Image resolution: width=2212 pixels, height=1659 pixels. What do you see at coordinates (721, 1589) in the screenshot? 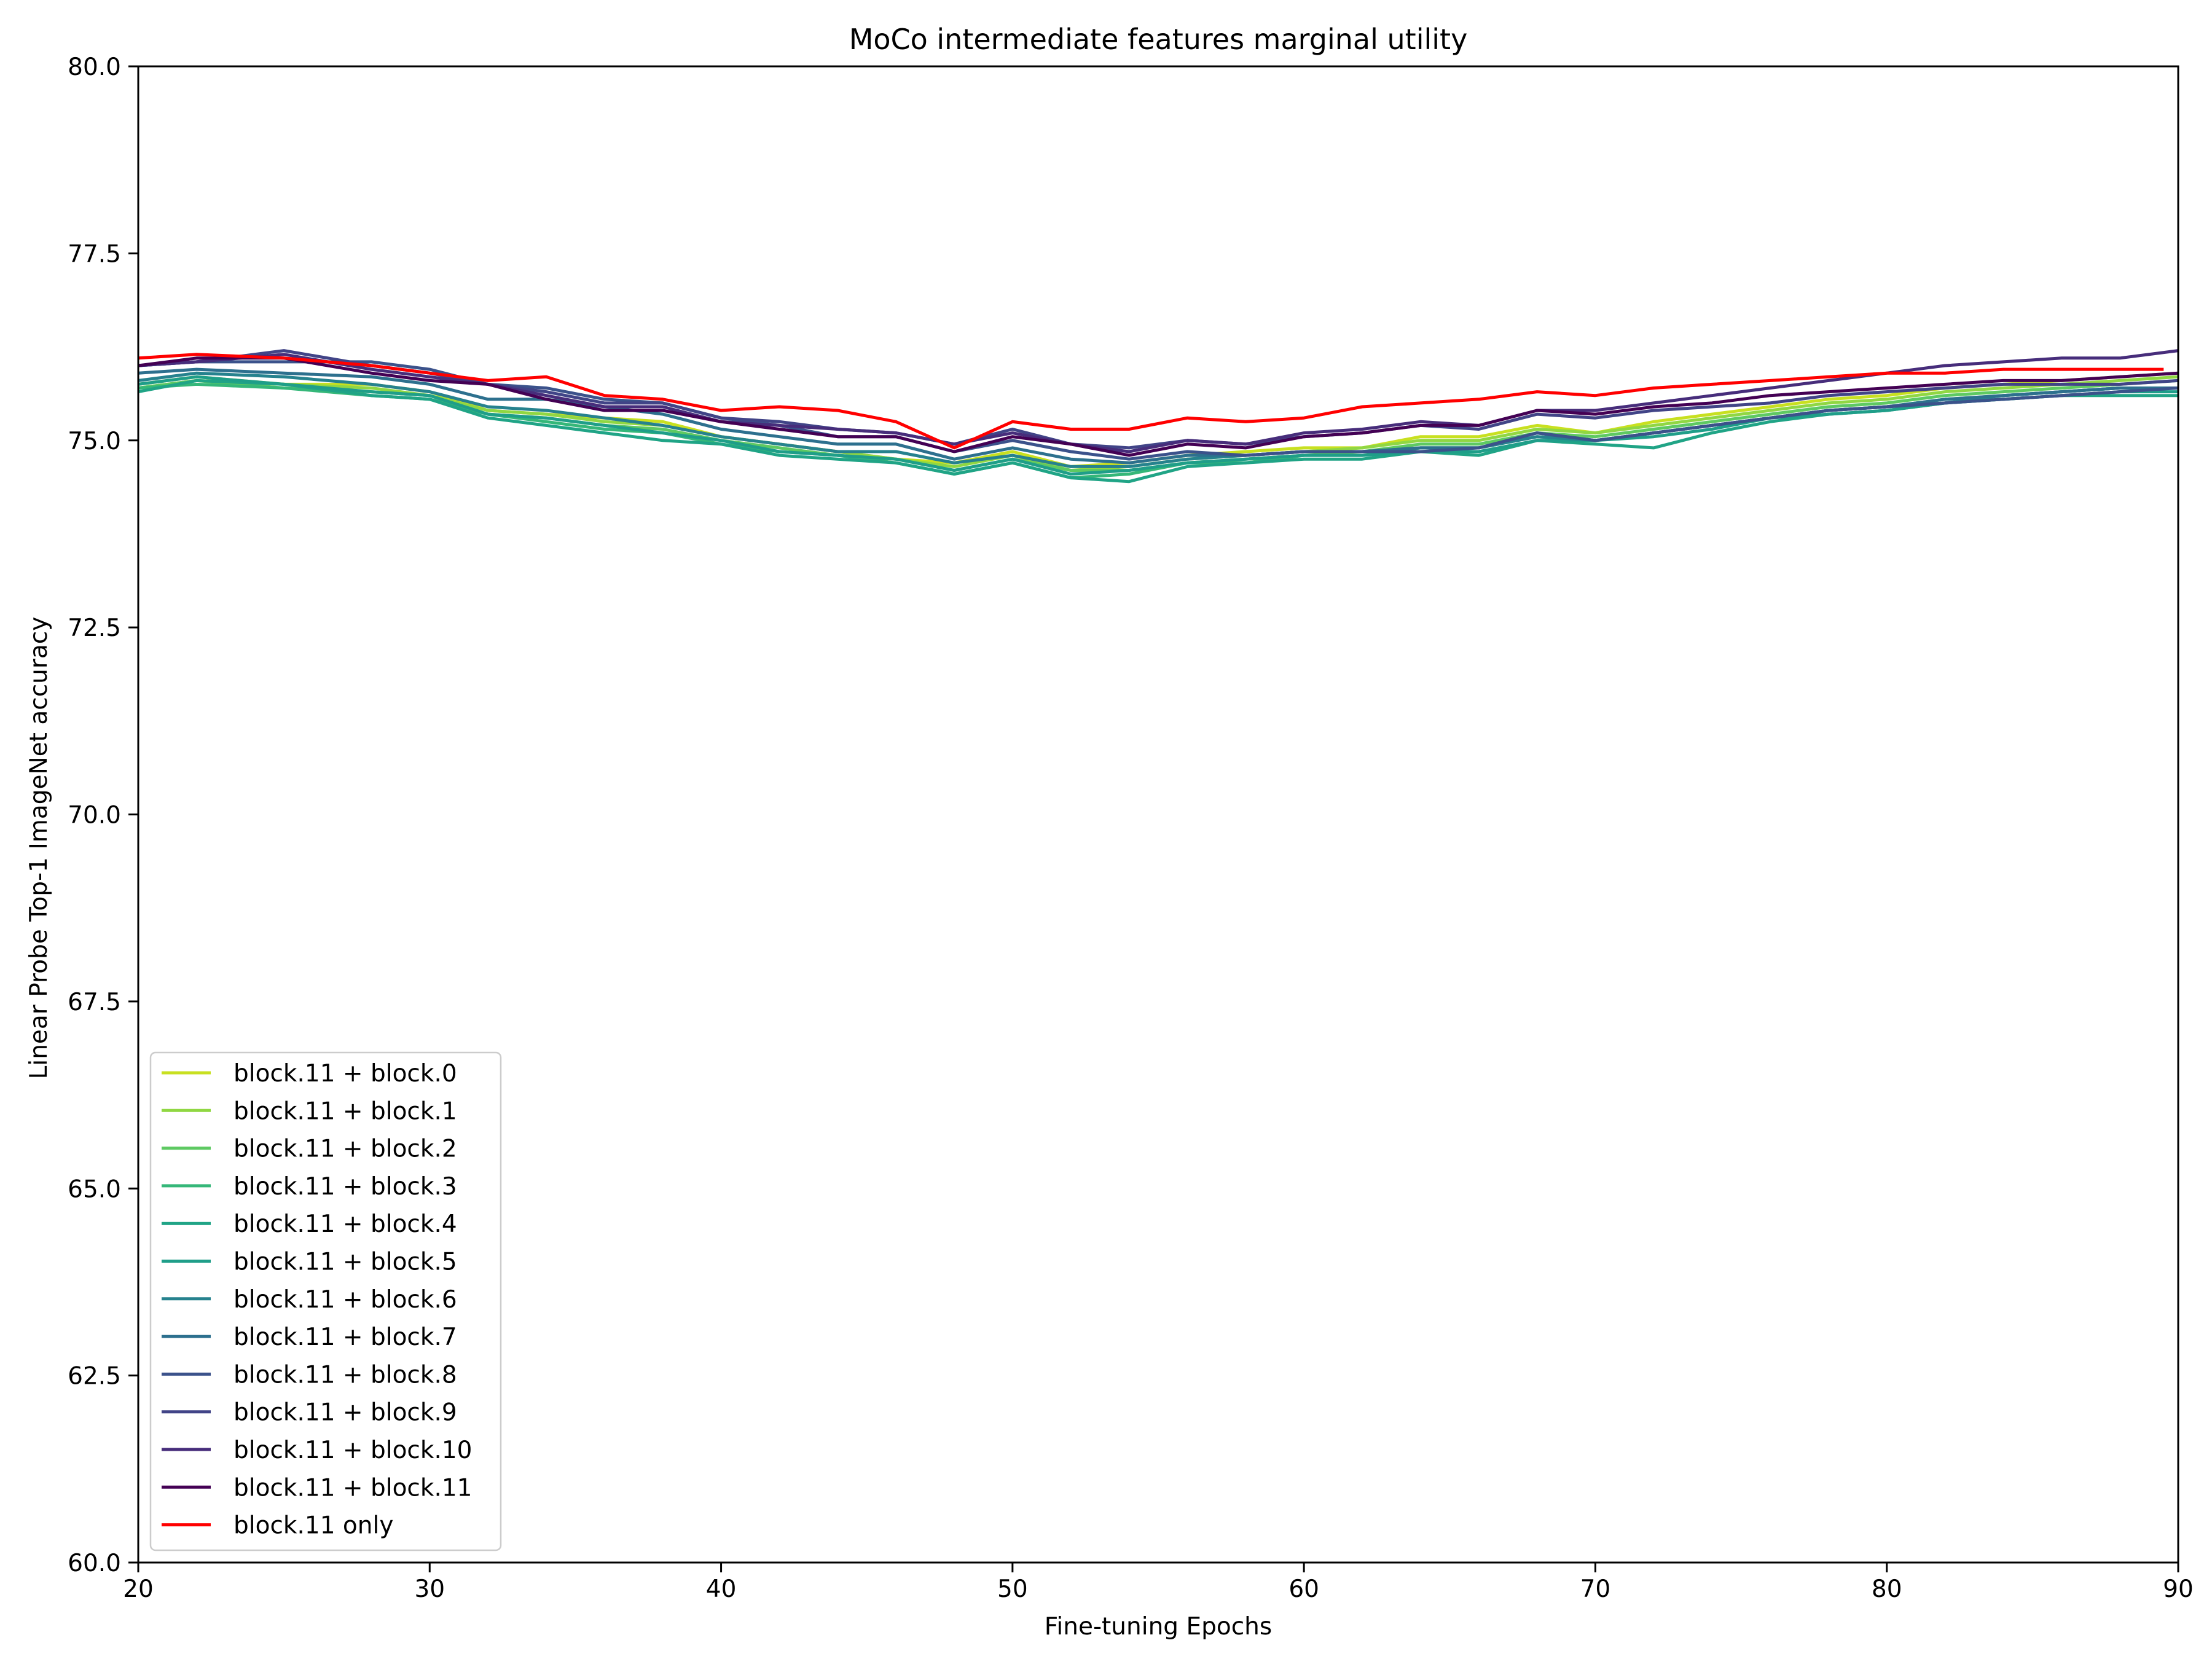
I see `x-tick-label: 40` at bounding box center [721, 1589].